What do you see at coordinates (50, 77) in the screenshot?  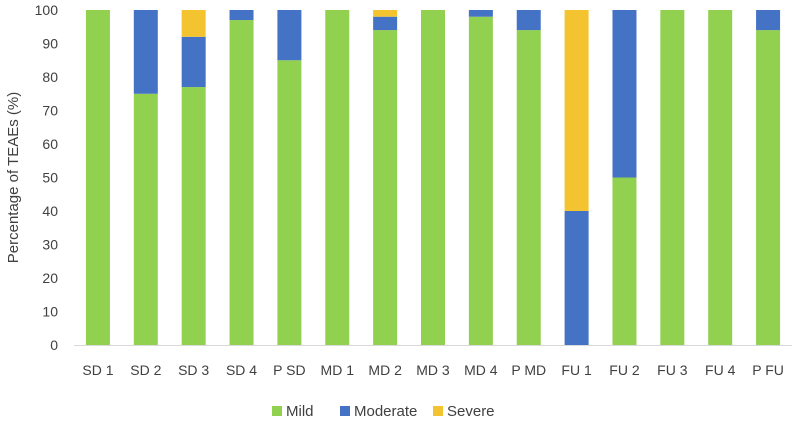 I see `y-tick-label: 80` at bounding box center [50, 77].